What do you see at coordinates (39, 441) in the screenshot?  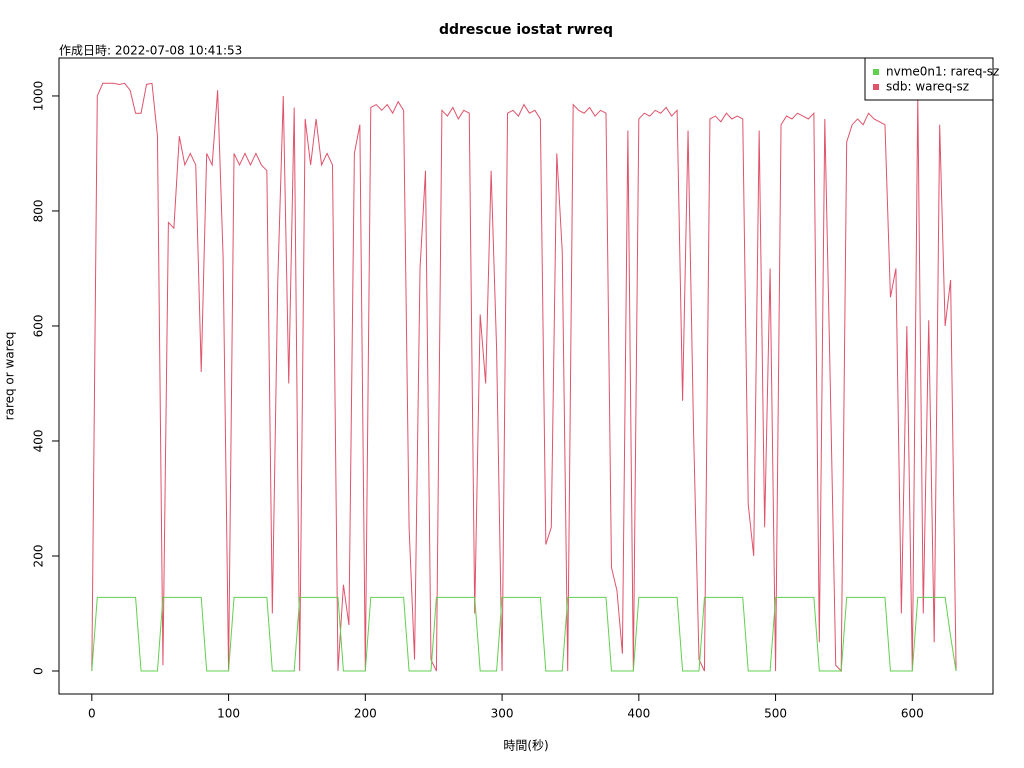 I see `y-tick-label: 400` at bounding box center [39, 441].